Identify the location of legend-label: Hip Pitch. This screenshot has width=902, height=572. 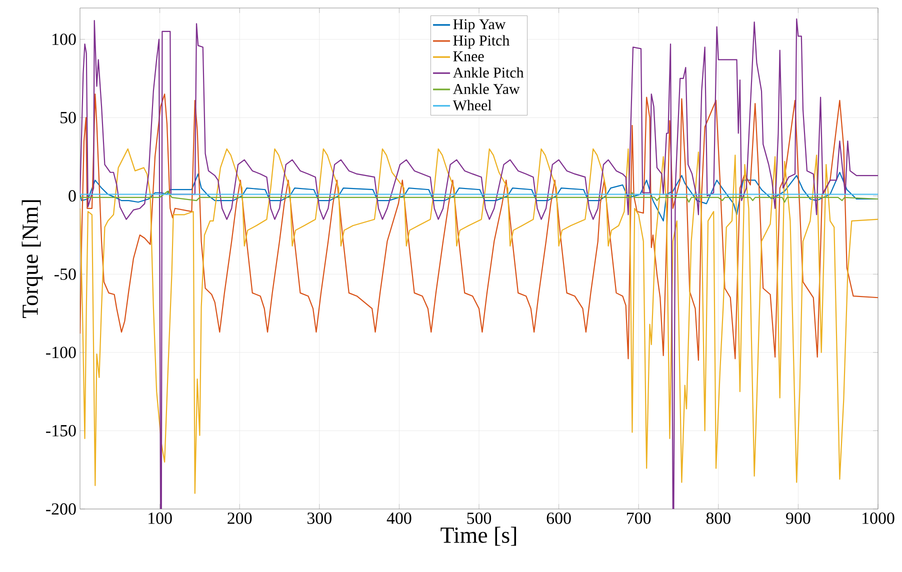
(481, 42).